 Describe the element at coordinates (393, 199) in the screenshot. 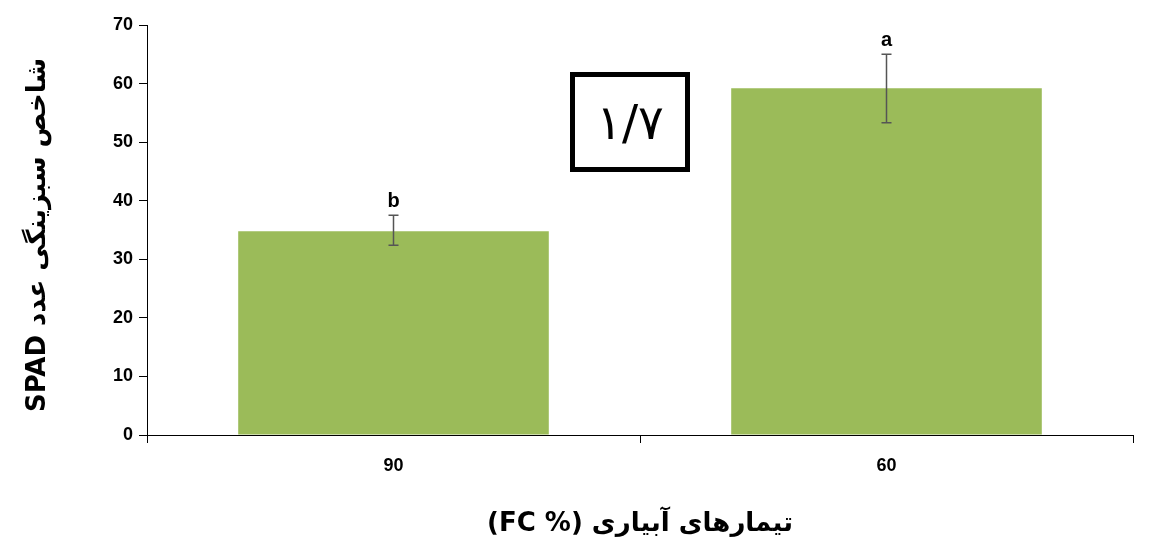

I see `annotation: b` at that location.